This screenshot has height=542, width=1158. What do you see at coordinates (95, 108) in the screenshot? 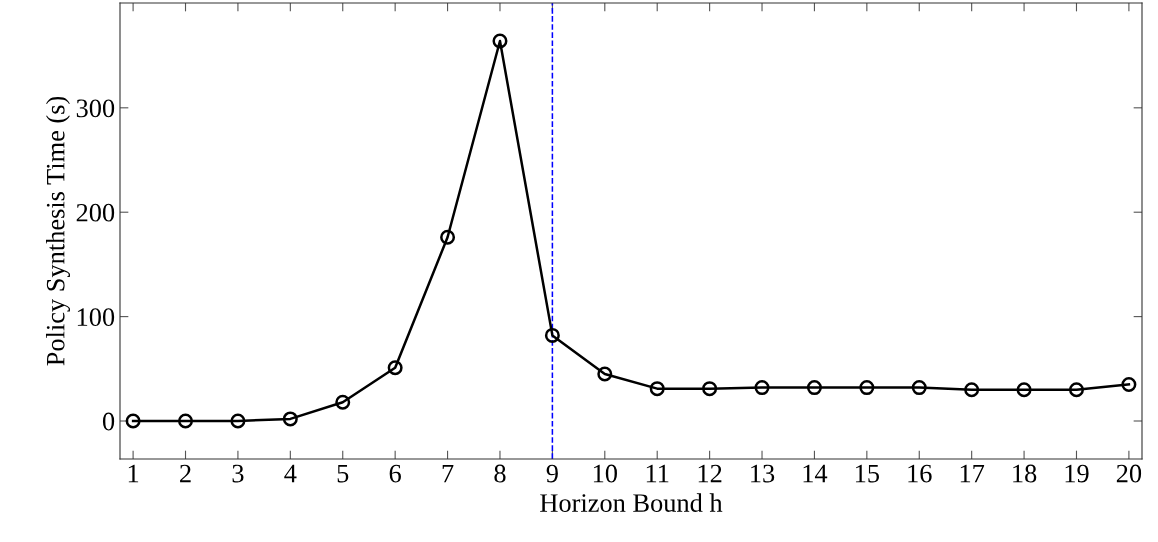
I see `y-tick-label: 300` at bounding box center [95, 108].